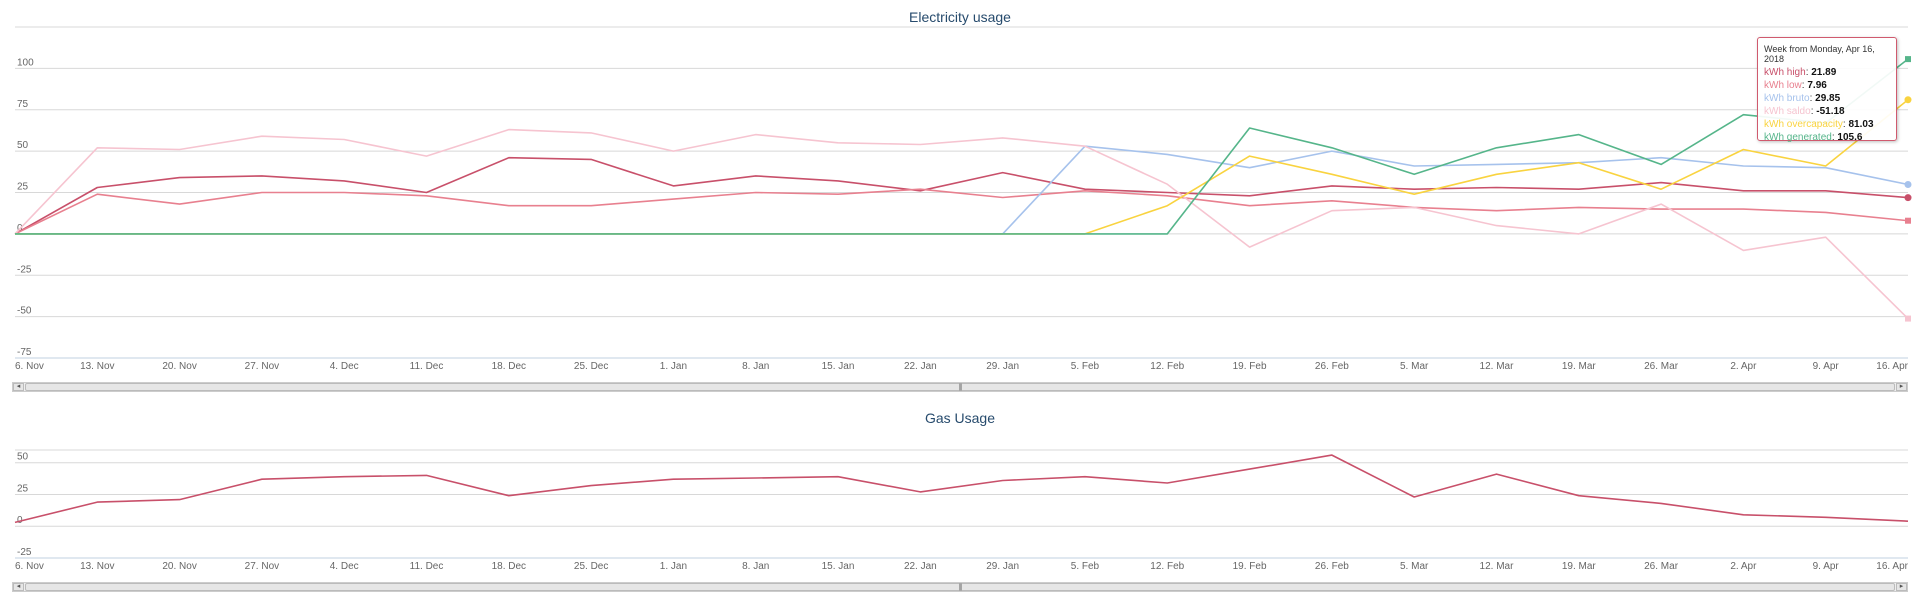 The width and height of the screenshot is (1920, 601). What do you see at coordinates (1167, 366) in the screenshot?
I see `x-tick-label: 12. Feb` at bounding box center [1167, 366].